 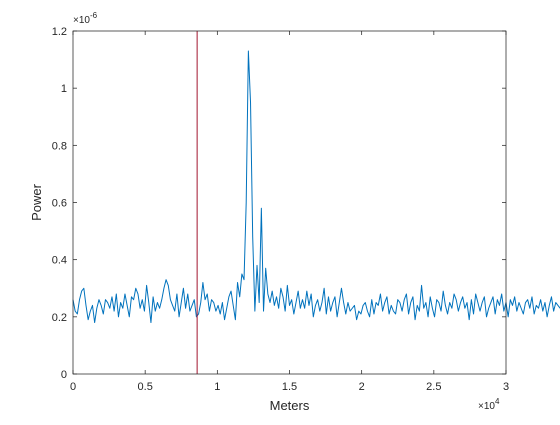 I want to click on y-exponent-power: -6, so click(x=94, y=15).